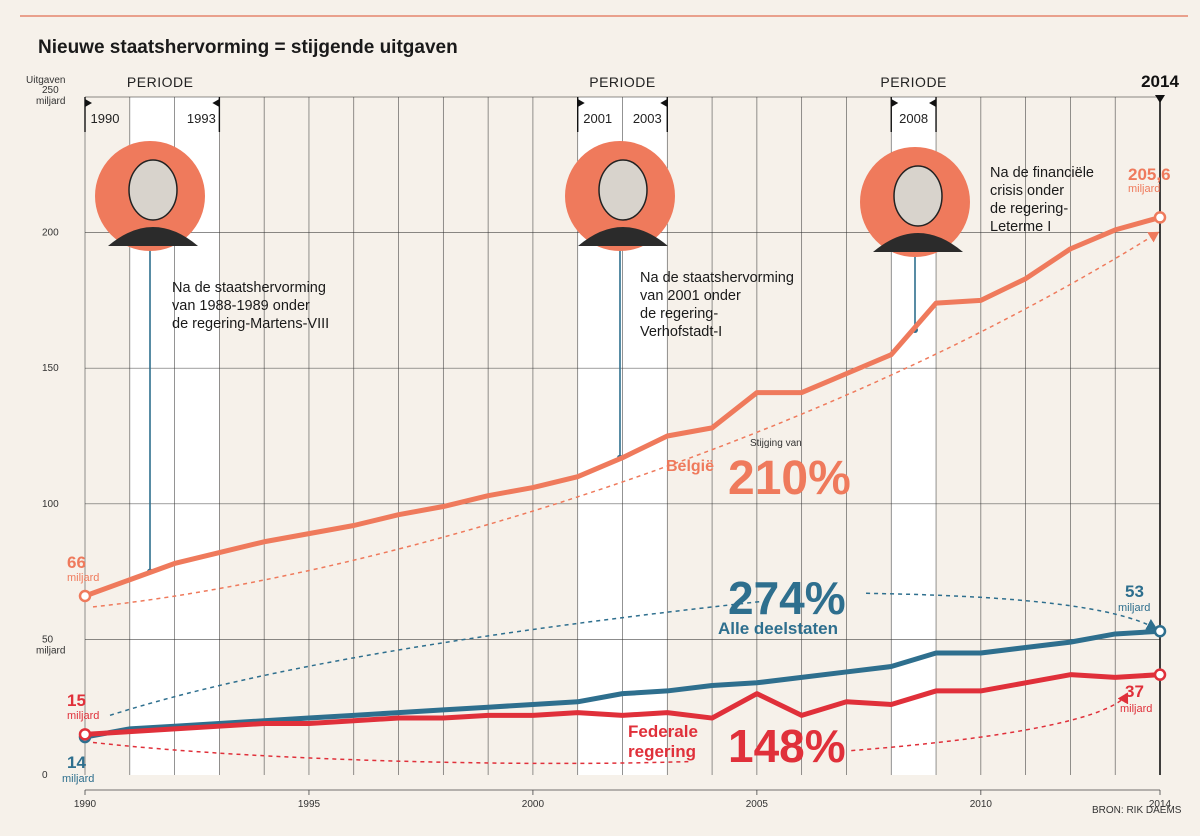 This screenshot has width=1200, height=836. Describe the element at coordinates (85, 596) in the screenshot. I see `belgie-start-point` at that location.